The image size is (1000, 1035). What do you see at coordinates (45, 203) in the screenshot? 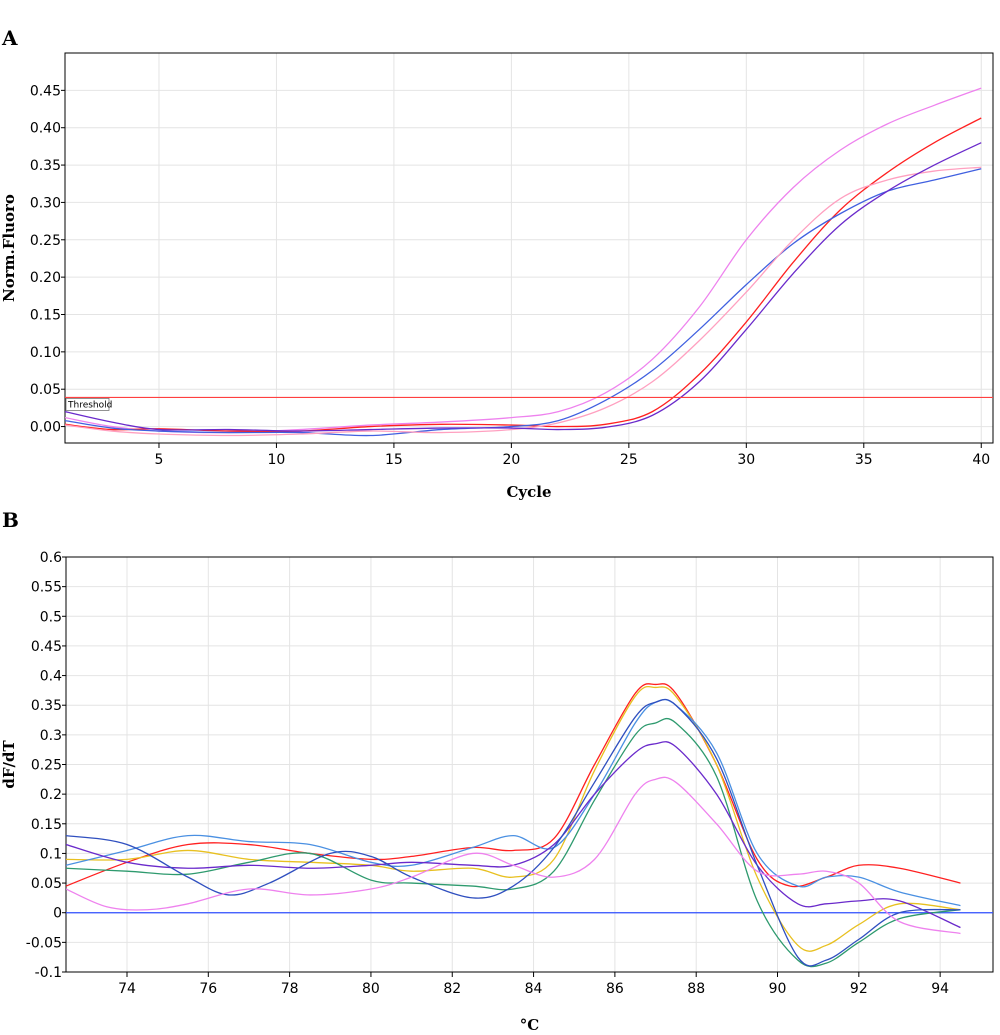
I see `y-tick-label: 0.30` at bounding box center [45, 203].